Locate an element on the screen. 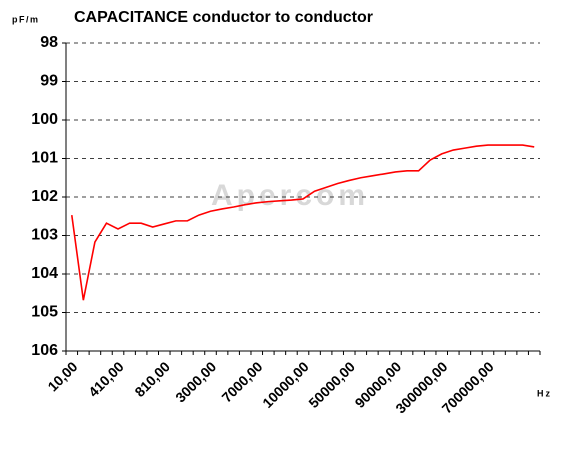 The height and width of the screenshot is (456, 567). x-axis-unit: Hz is located at coordinates (544, 393).